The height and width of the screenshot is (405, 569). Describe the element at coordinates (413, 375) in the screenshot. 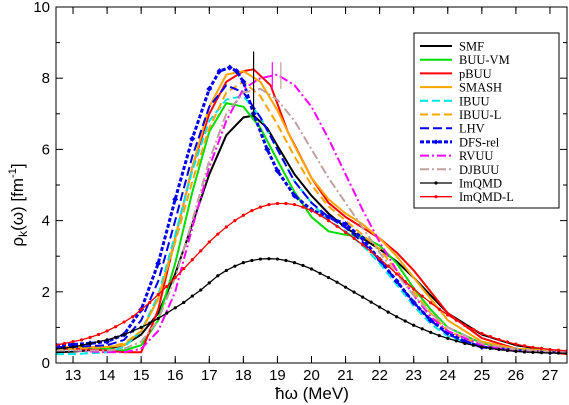

I see `x-tick-label: 23` at that location.